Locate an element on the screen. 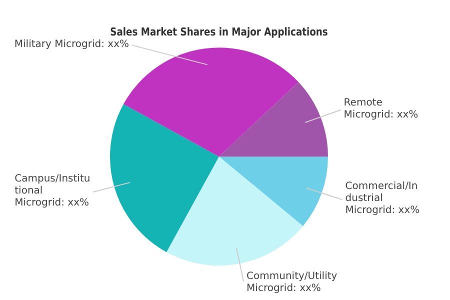 The width and height of the screenshot is (450, 300). slice-label: Commercial/Industrial Microgrid: xx% is located at coordinates (382, 198).